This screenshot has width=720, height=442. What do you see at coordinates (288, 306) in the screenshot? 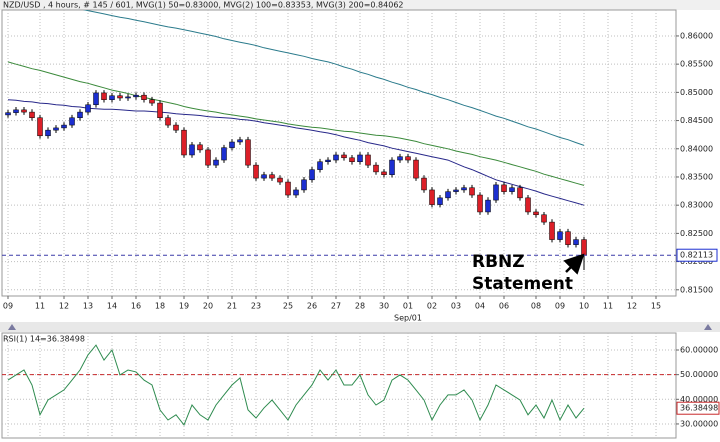
I see `x-tick-label: 25` at bounding box center [288, 306].